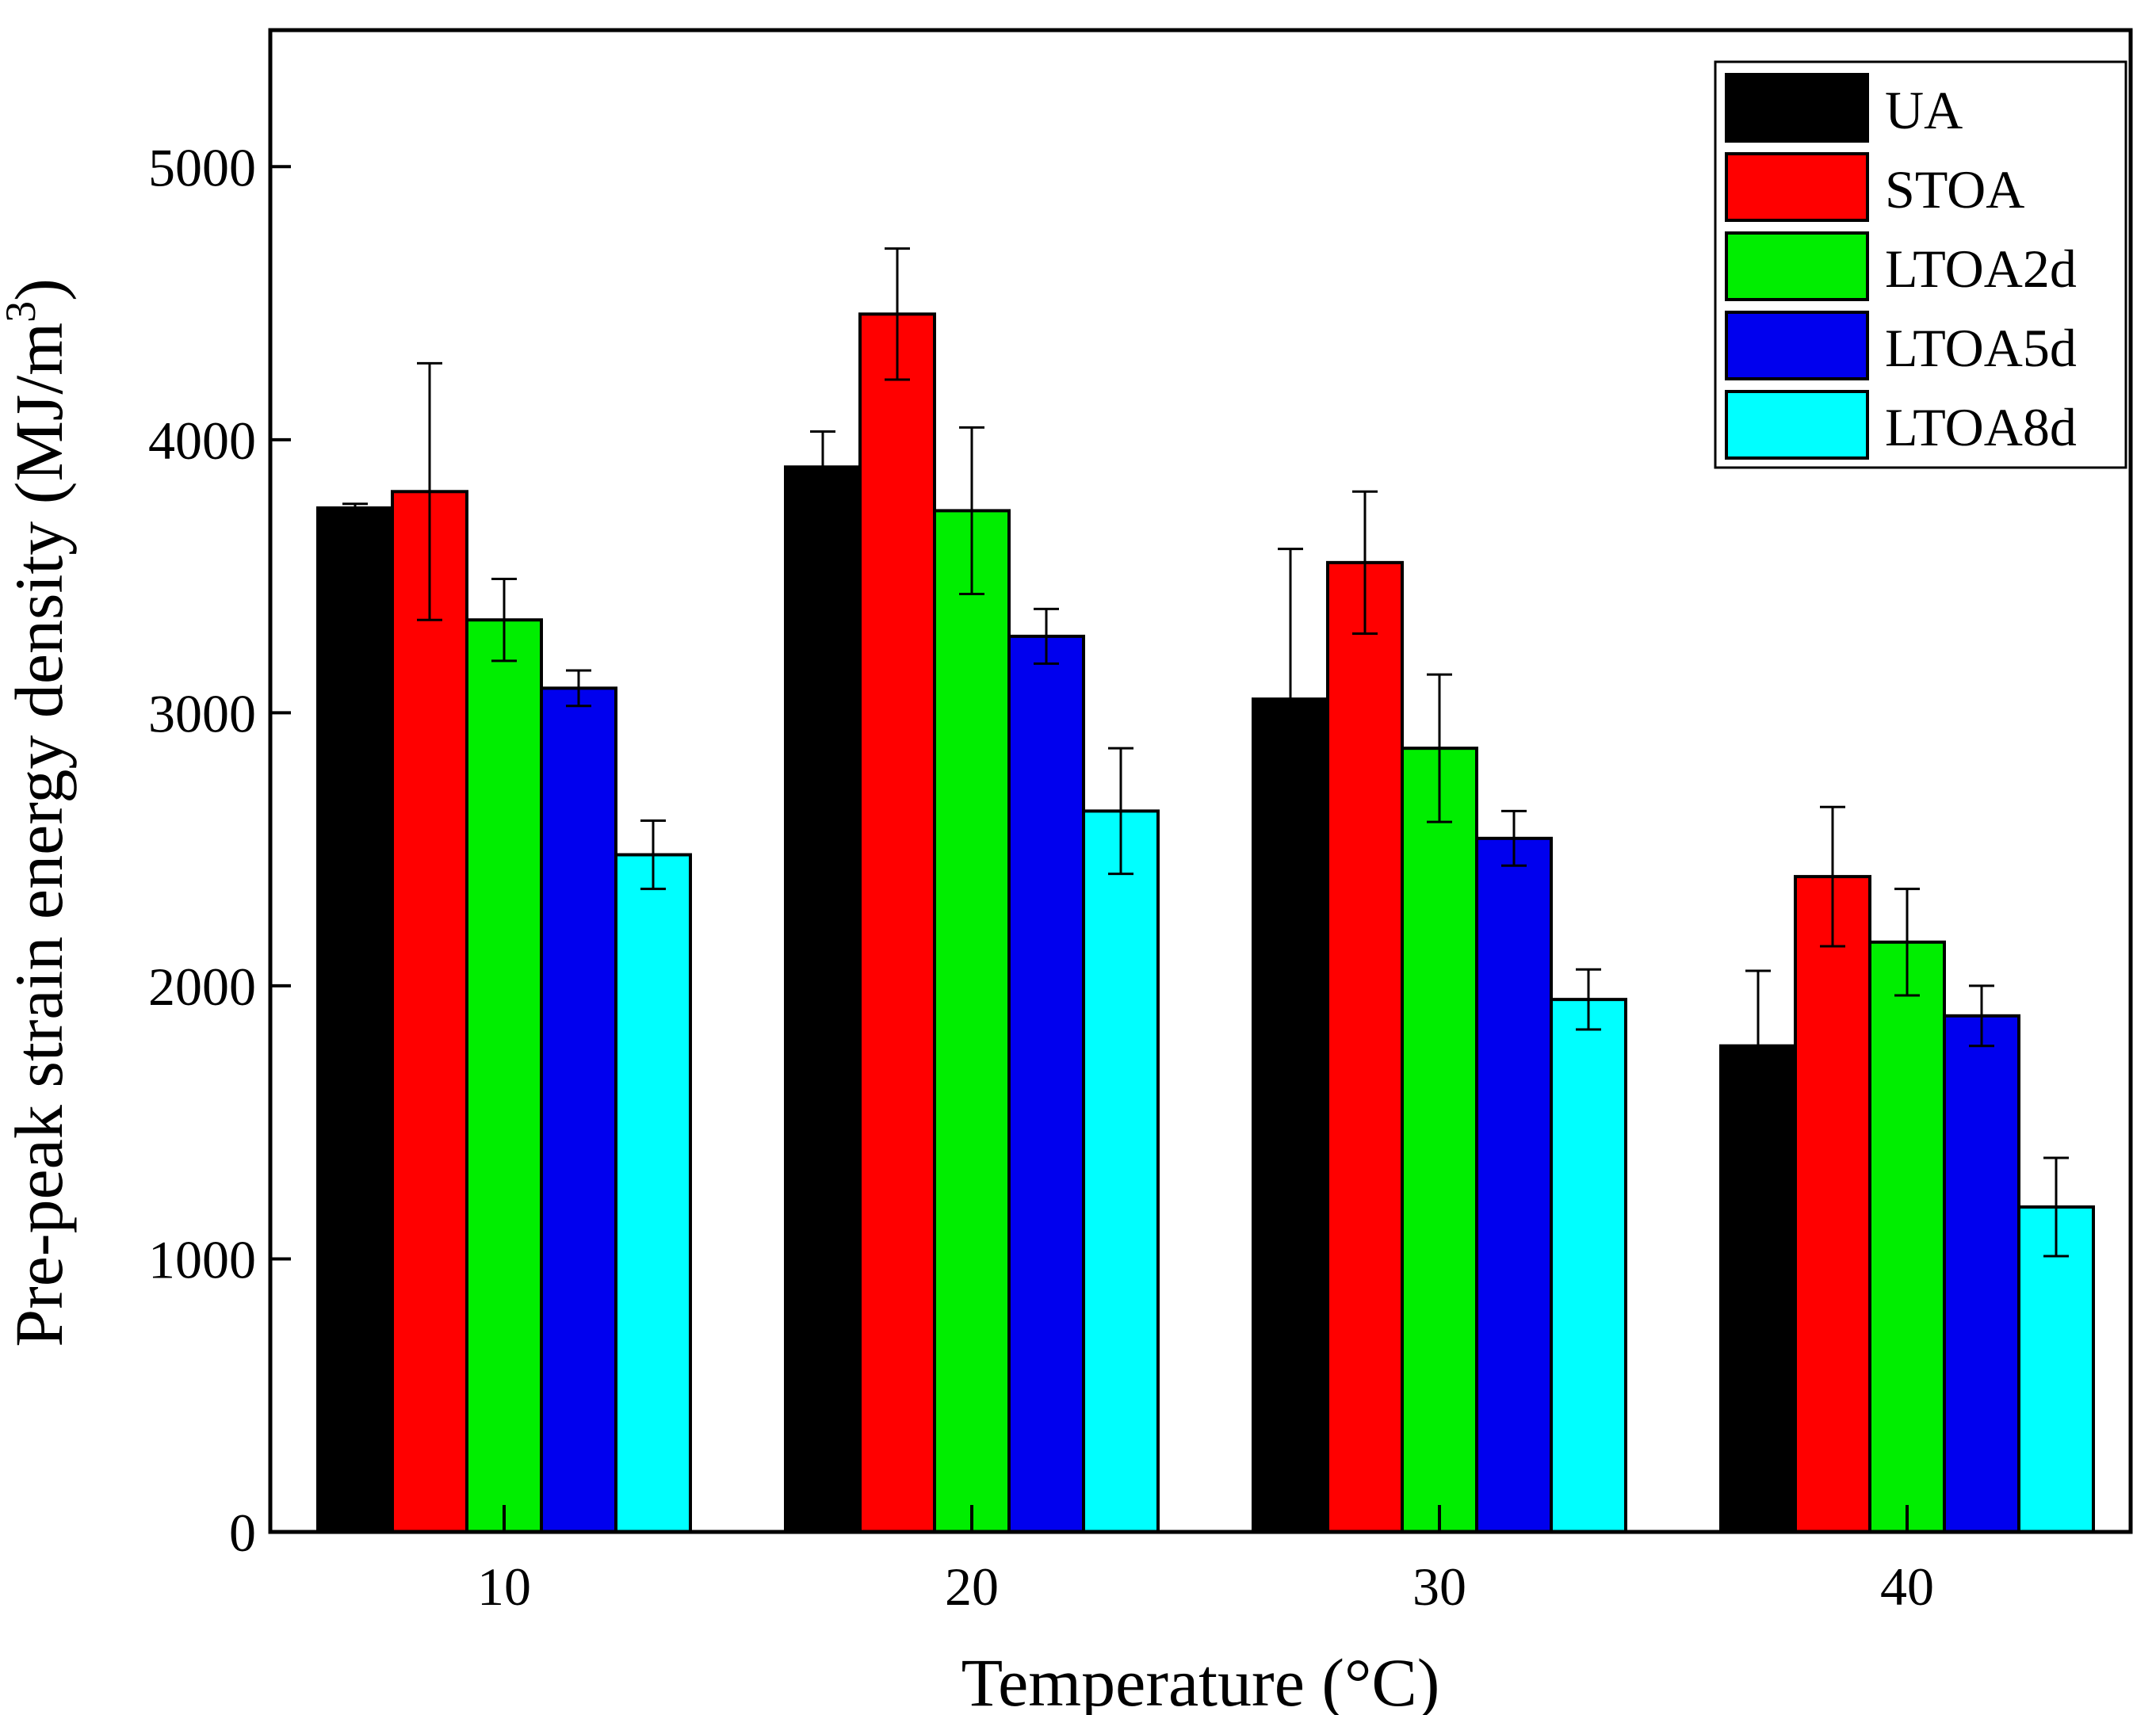 This screenshot has width=2156, height=1715. Describe the element at coordinates (219, 850) in the screenshot. I see `y-axis: 0 1000 2000 3000 4000 5000` at that location.